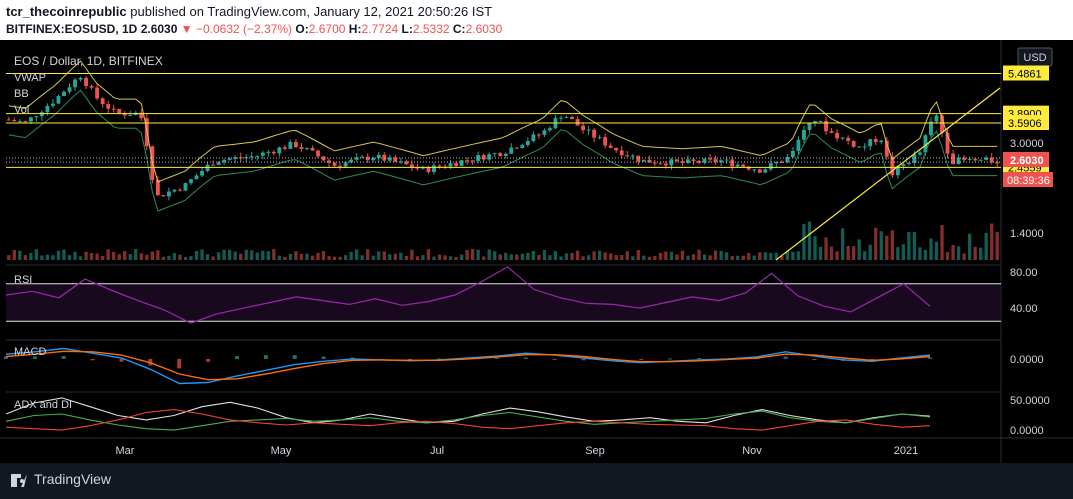 Image resolution: width=1073 pixels, height=499 pixels. What do you see at coordinates (1024, 309) in the screenshot?
I see `rsi-tick-40: 40.00` at bounding box center [1024, 309].